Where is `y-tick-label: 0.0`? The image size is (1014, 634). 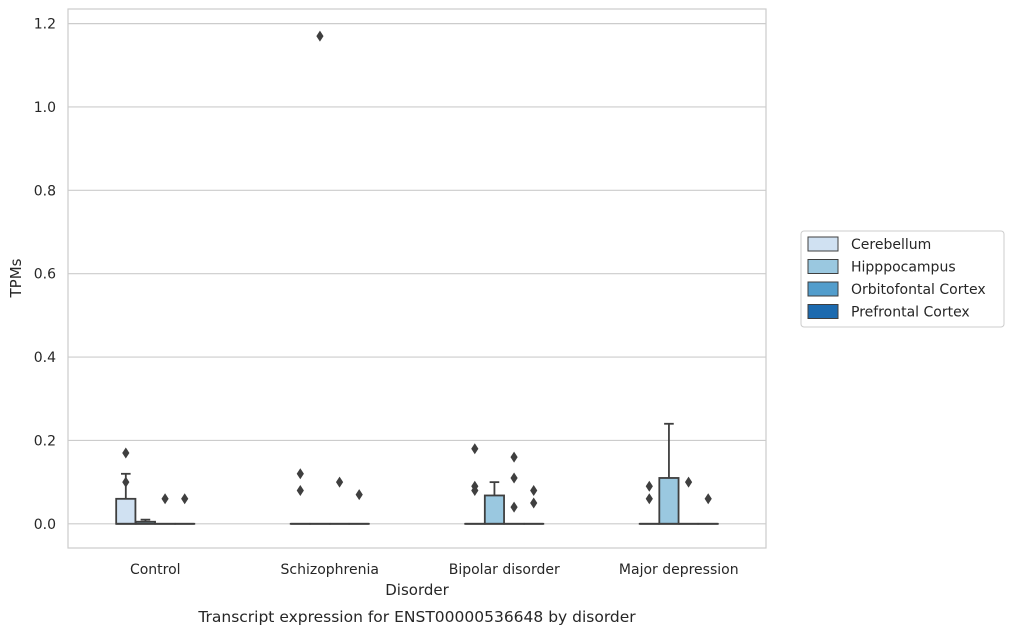 y-tick-label: 0.0 is located at coordinates (45, 525).